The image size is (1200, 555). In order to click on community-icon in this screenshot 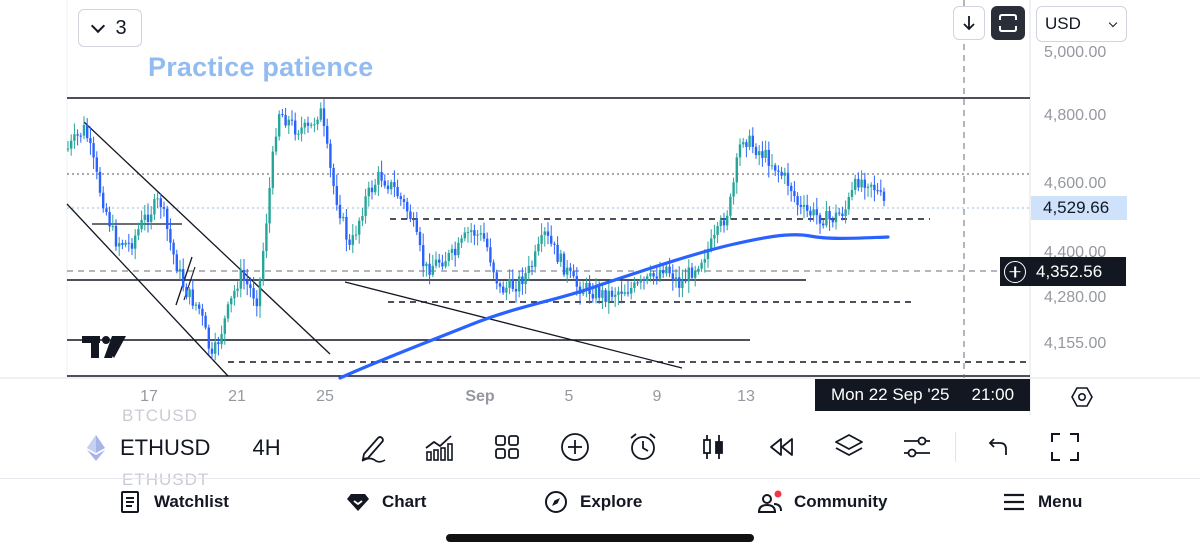, I will do `click(770, 501)`.